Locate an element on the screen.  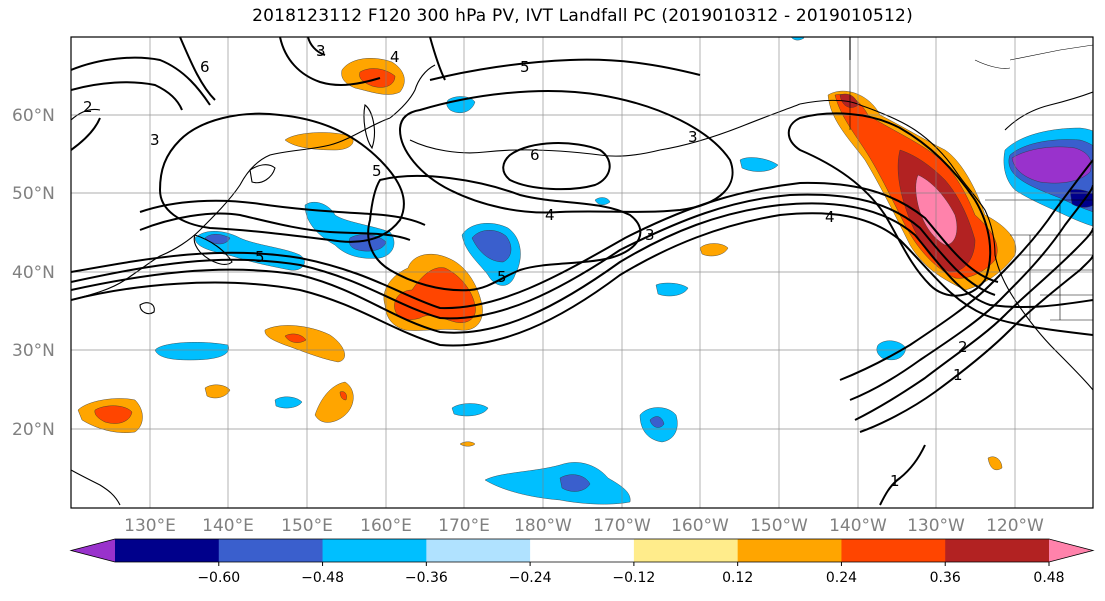
lat-label-30n: 30°N is located at coordinates (33, 351).